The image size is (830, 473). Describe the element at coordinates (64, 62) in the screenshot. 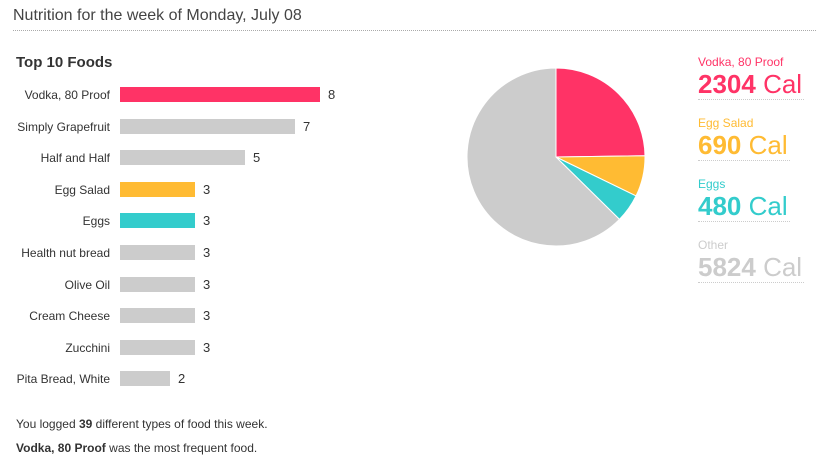

I see `top-foods-title: Top 10 Foods` at that location.